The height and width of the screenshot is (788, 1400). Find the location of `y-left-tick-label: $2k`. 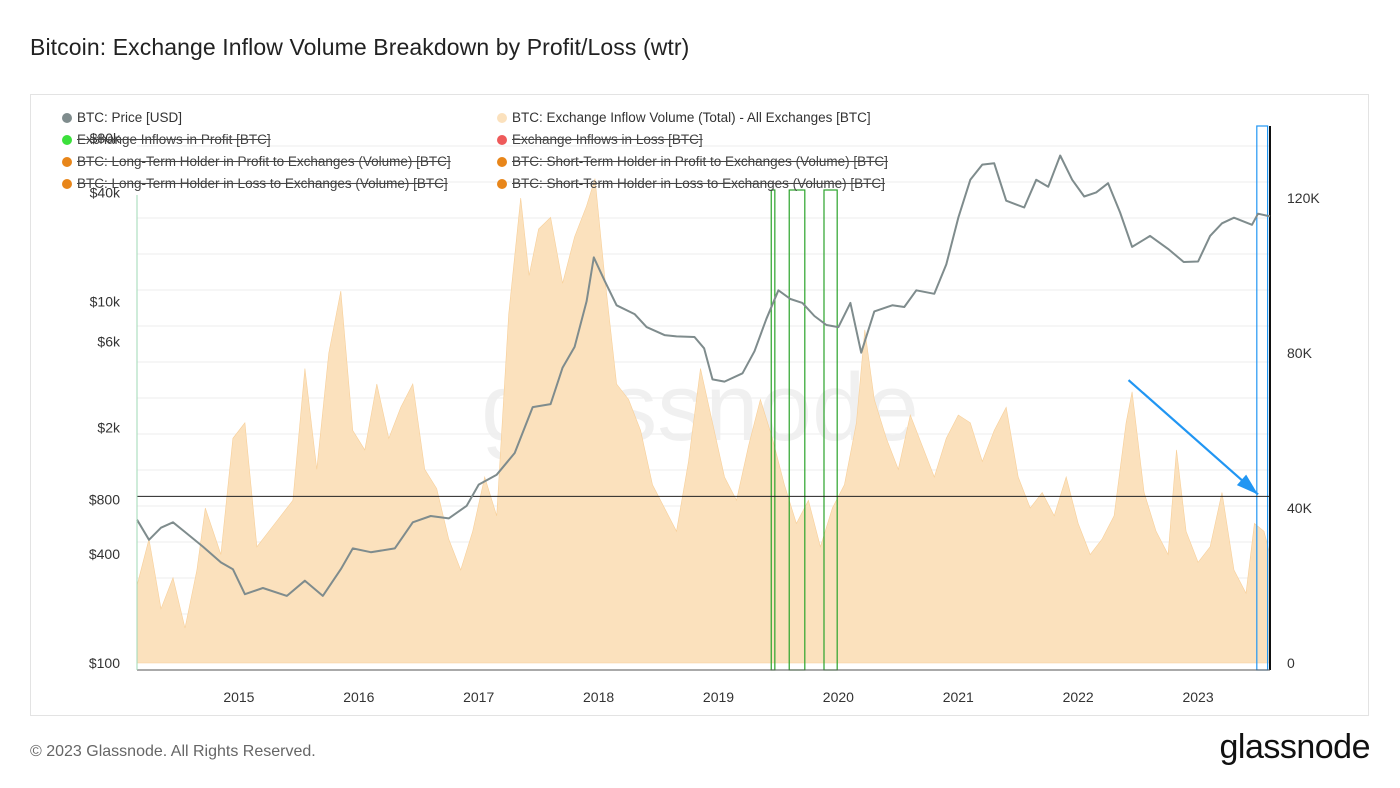

y-left-tick-label: $2k is located at coordinates (109, 428).